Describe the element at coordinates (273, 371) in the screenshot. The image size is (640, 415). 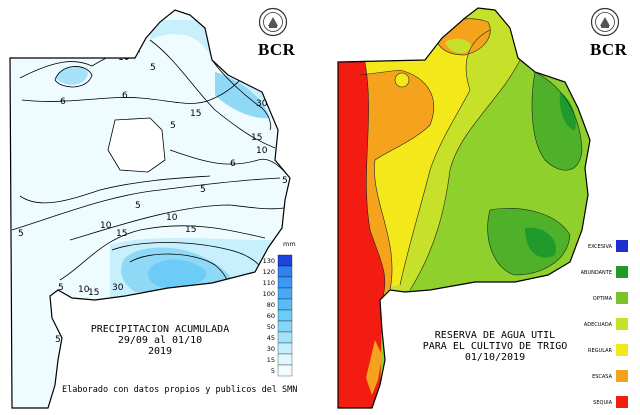
I see `scale-label: 5` at that location.